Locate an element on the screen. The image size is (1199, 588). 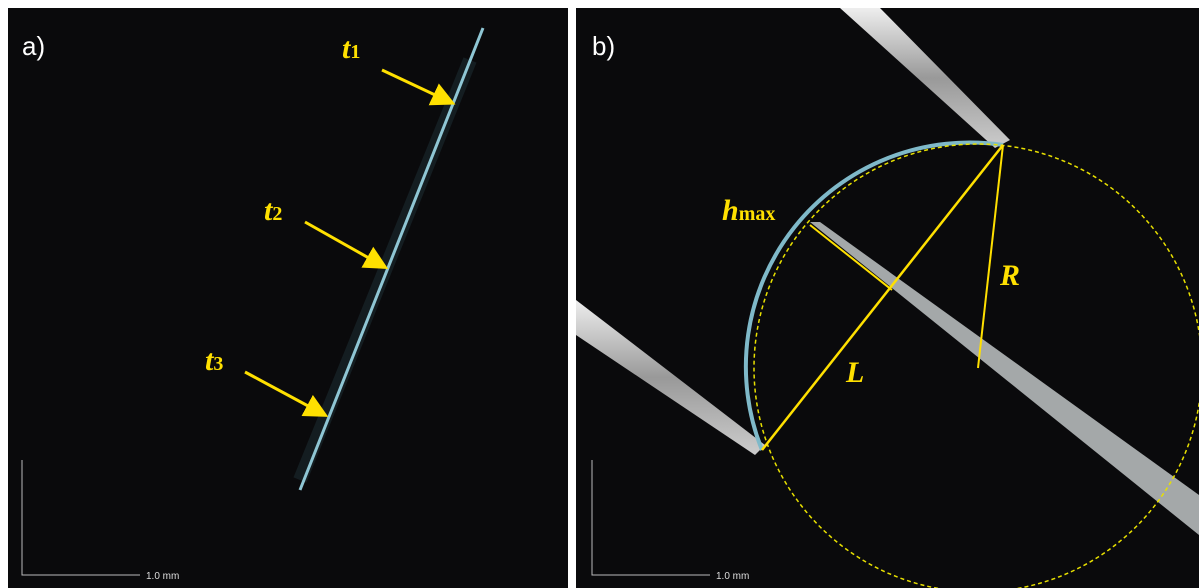
fiber-arc is located at coordinates (873, 295).